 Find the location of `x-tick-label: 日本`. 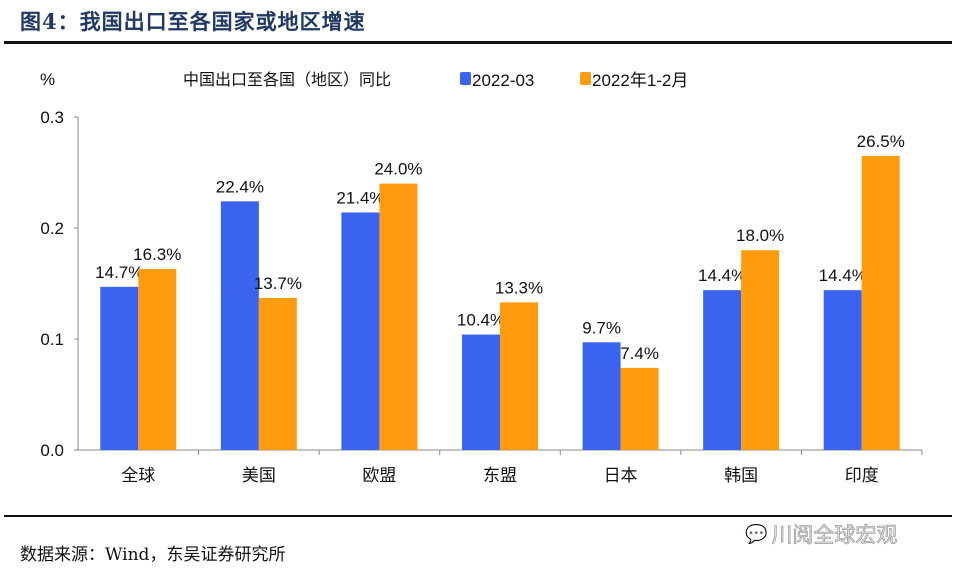

x-tick-label: 日本 is located at coordinates (621, 475).